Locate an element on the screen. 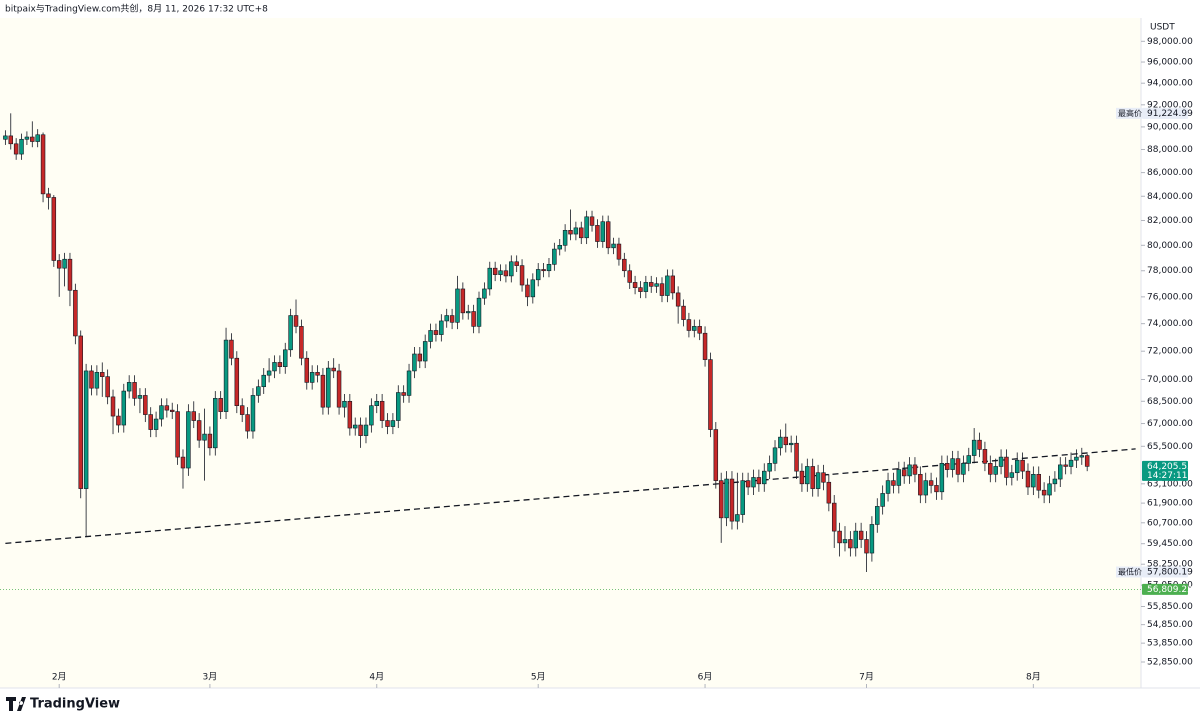  alert-box is located at coordinates (1165, 589).